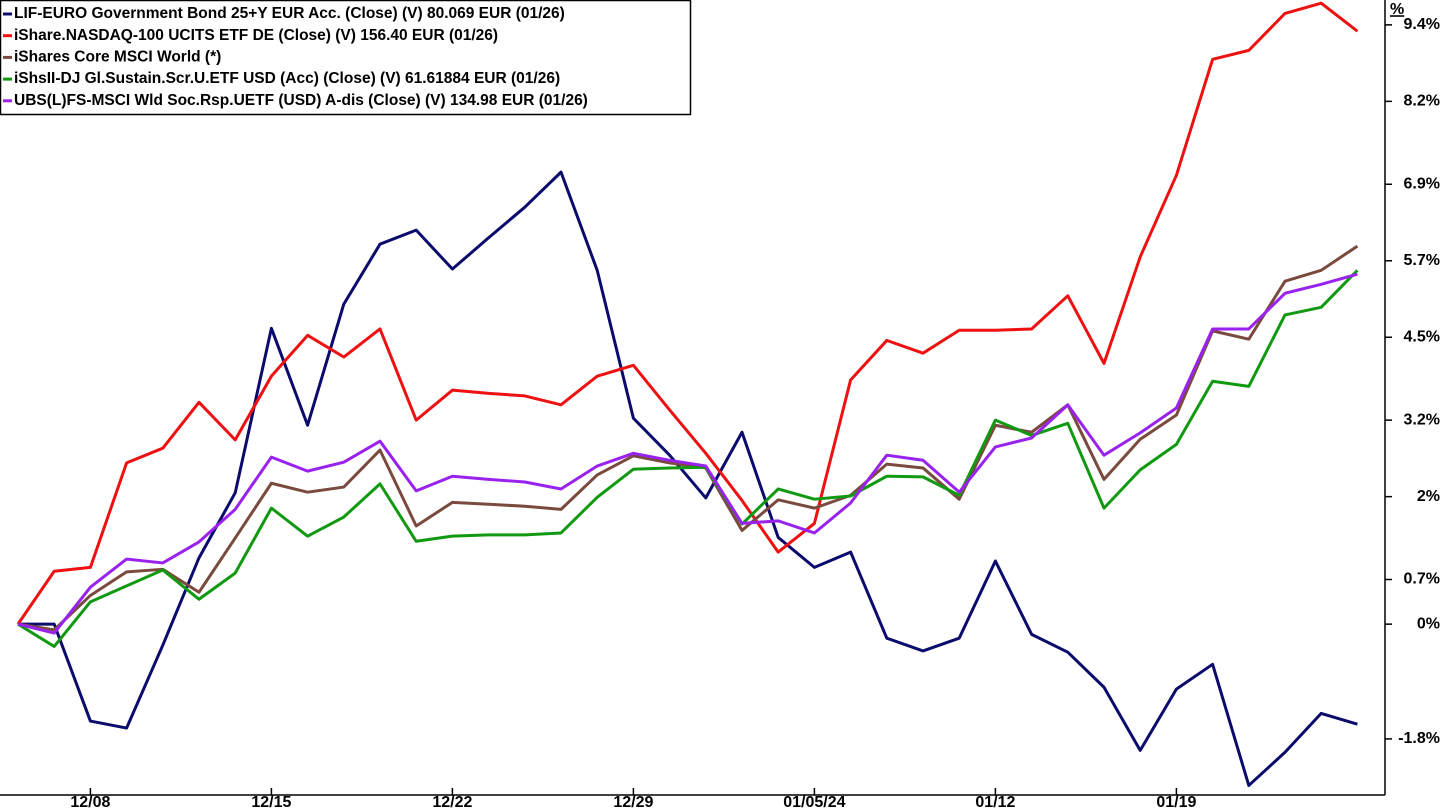 This screenshot has height=811, width=1443. Describe the element at coordinates (1422, 24) in the screenshot. I see `y-tick-label: 9.4%` at that location.